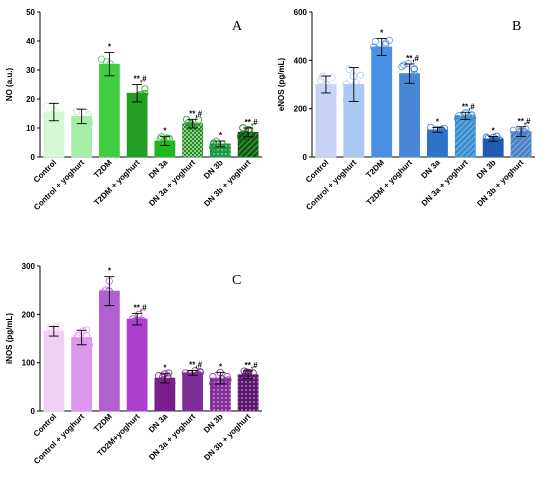  I want to click on y-tick-label: 300, so click(29, 266).